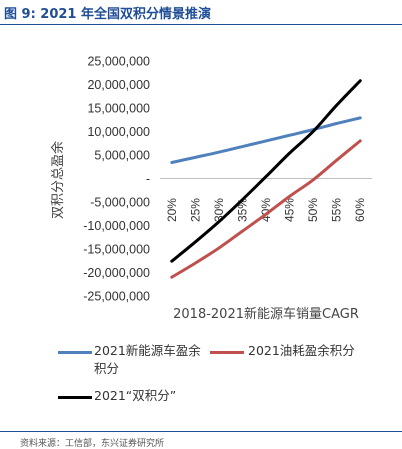 This screenshot has width=402, height=449. What do you see at coordinates (201, 24) in the screenshot?
I see `title-divider` at bounding box center [201, 24].